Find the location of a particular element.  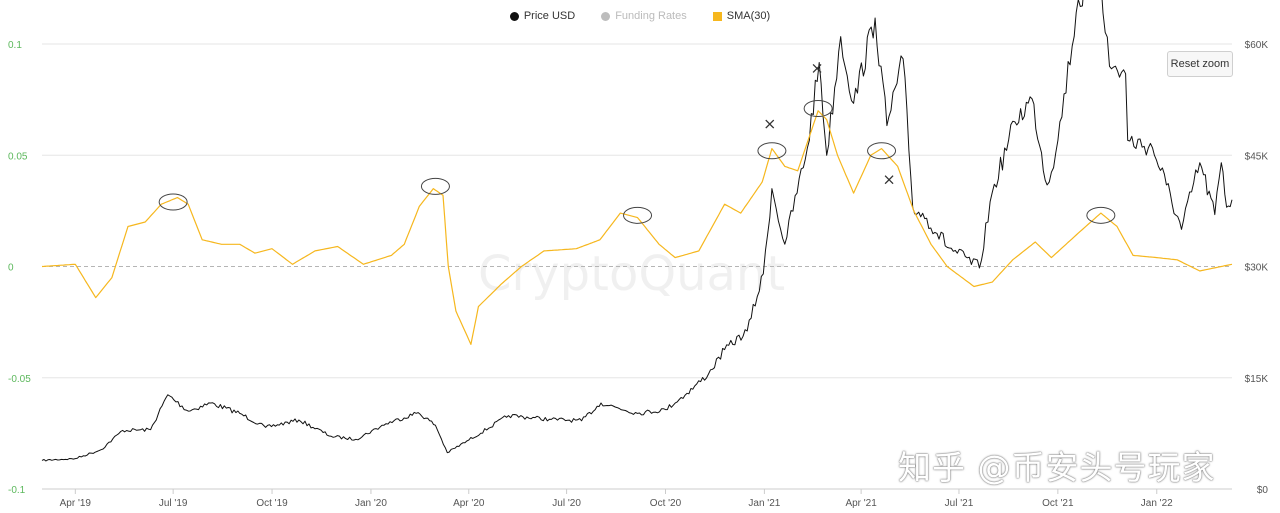

x-tick-label: Jul '19 is located at coordinates (173, 503).